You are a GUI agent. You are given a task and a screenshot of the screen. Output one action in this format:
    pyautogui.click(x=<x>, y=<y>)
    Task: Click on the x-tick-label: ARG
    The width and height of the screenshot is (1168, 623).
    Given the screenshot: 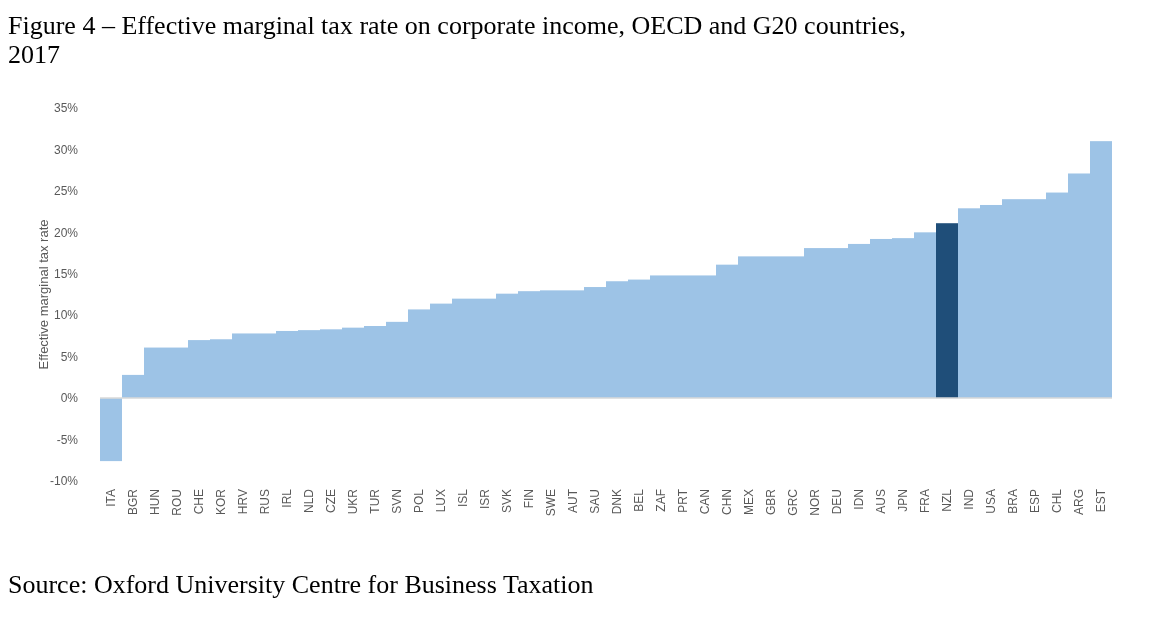 What is the action you would take?
    pyautogui.click(x=1079, y=502)
    